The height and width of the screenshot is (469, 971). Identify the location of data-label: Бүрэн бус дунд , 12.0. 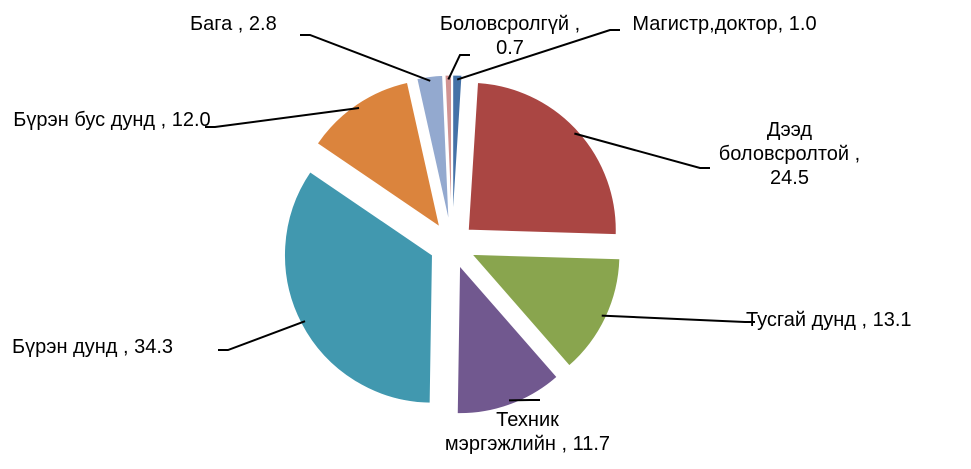
(112, 120).